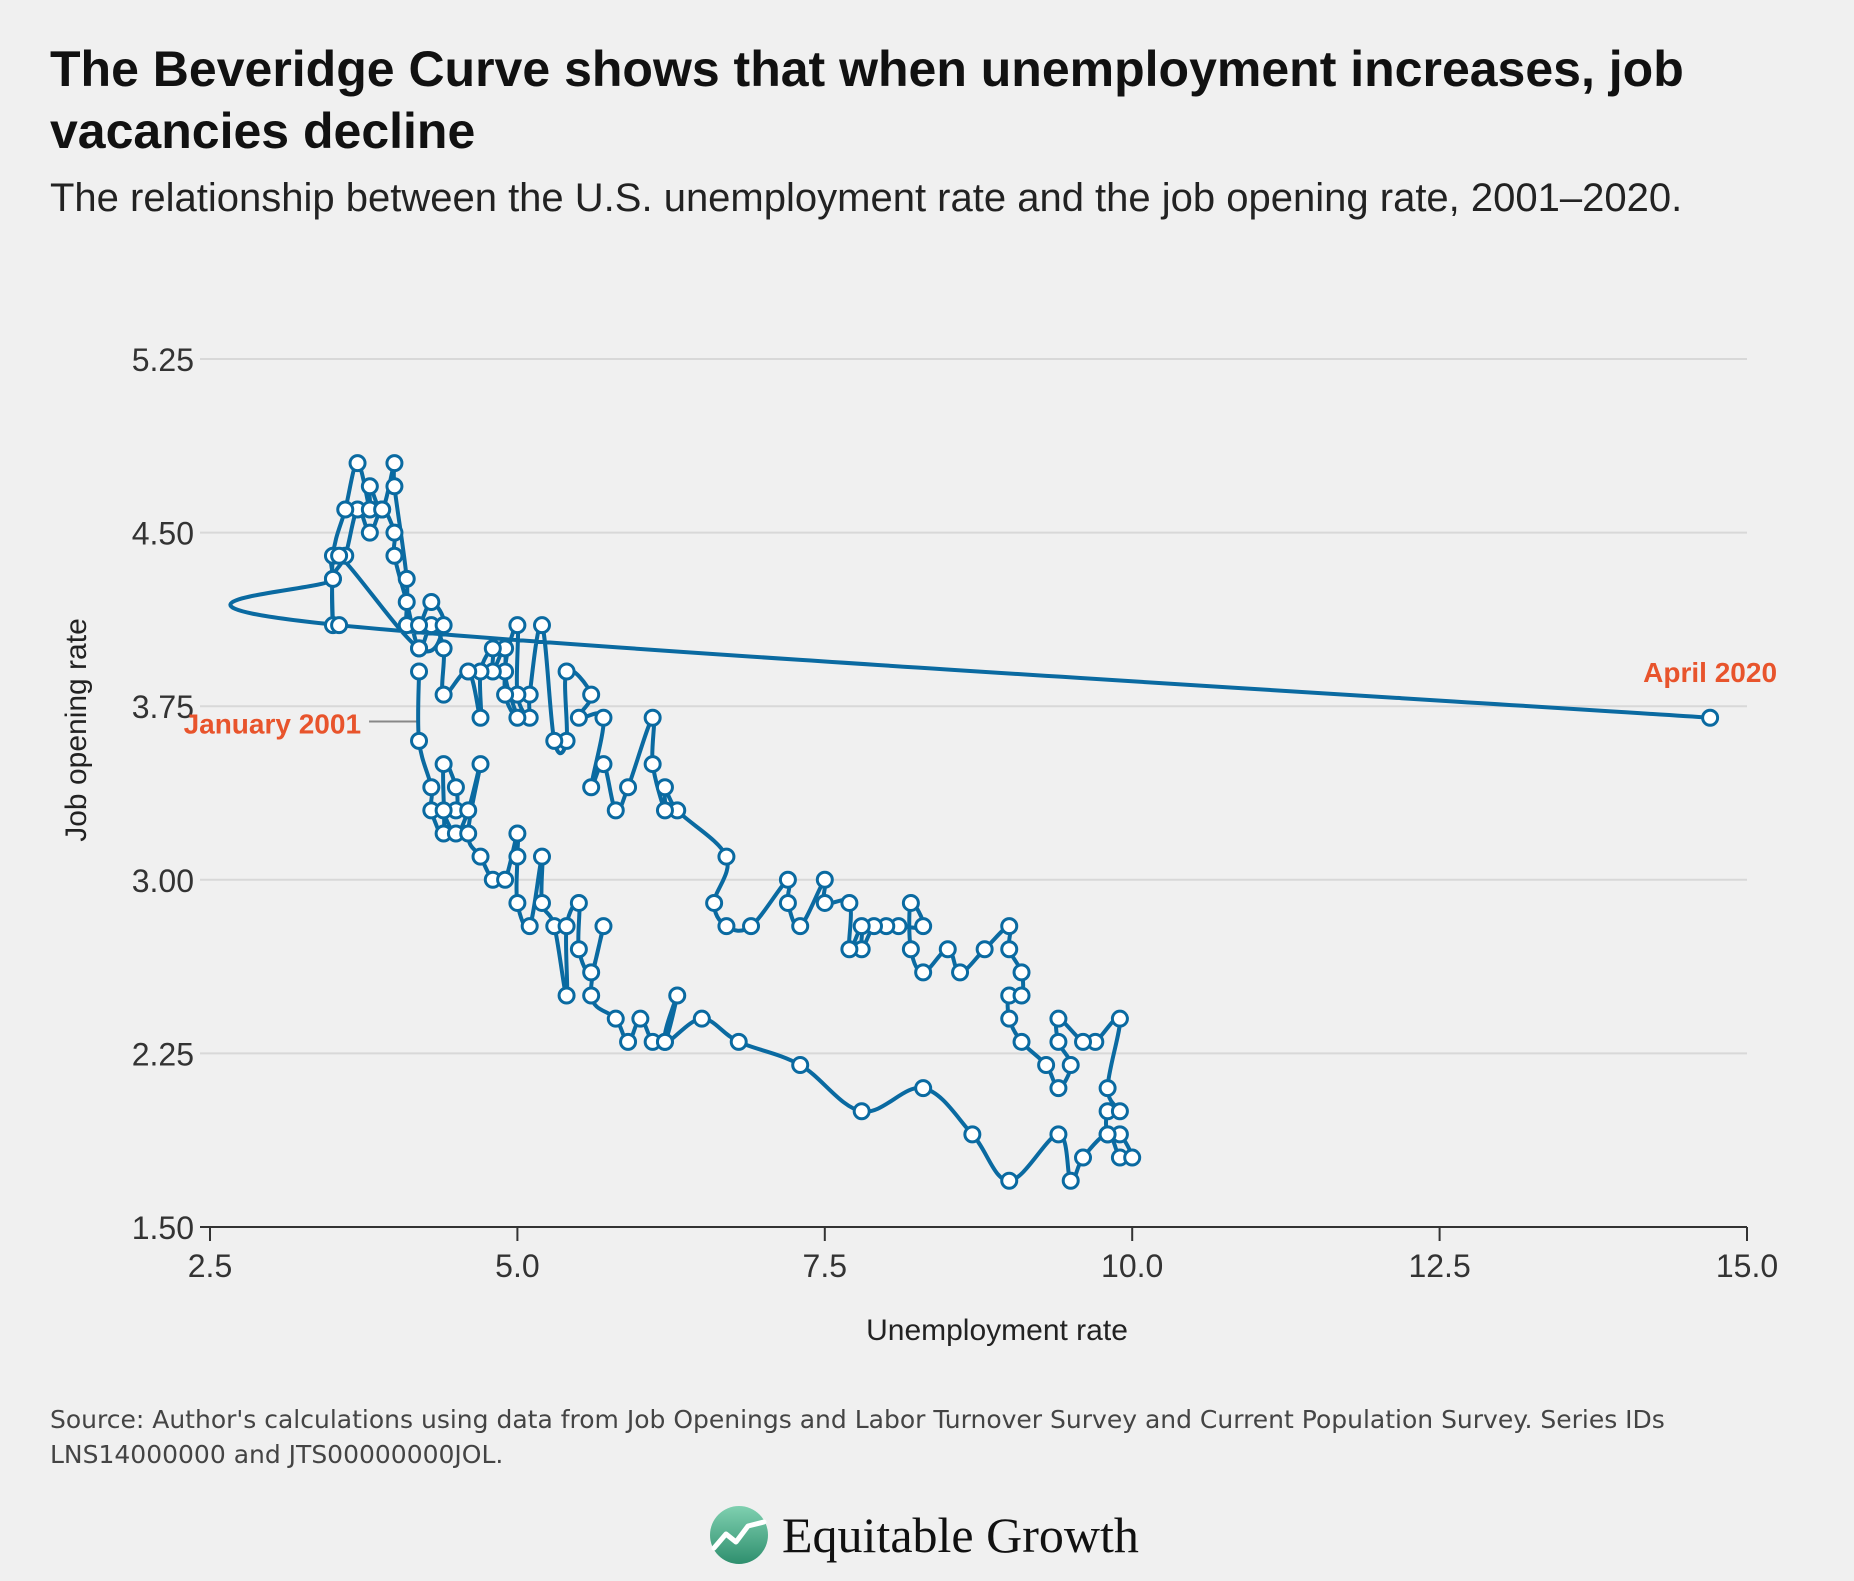 The width and height of the screenshot is (1854, 1581). What do you see at coordinates (163, 707) in the screenshot?
I see `y-tick-label: 3.75` at bounding box center [163, 707].